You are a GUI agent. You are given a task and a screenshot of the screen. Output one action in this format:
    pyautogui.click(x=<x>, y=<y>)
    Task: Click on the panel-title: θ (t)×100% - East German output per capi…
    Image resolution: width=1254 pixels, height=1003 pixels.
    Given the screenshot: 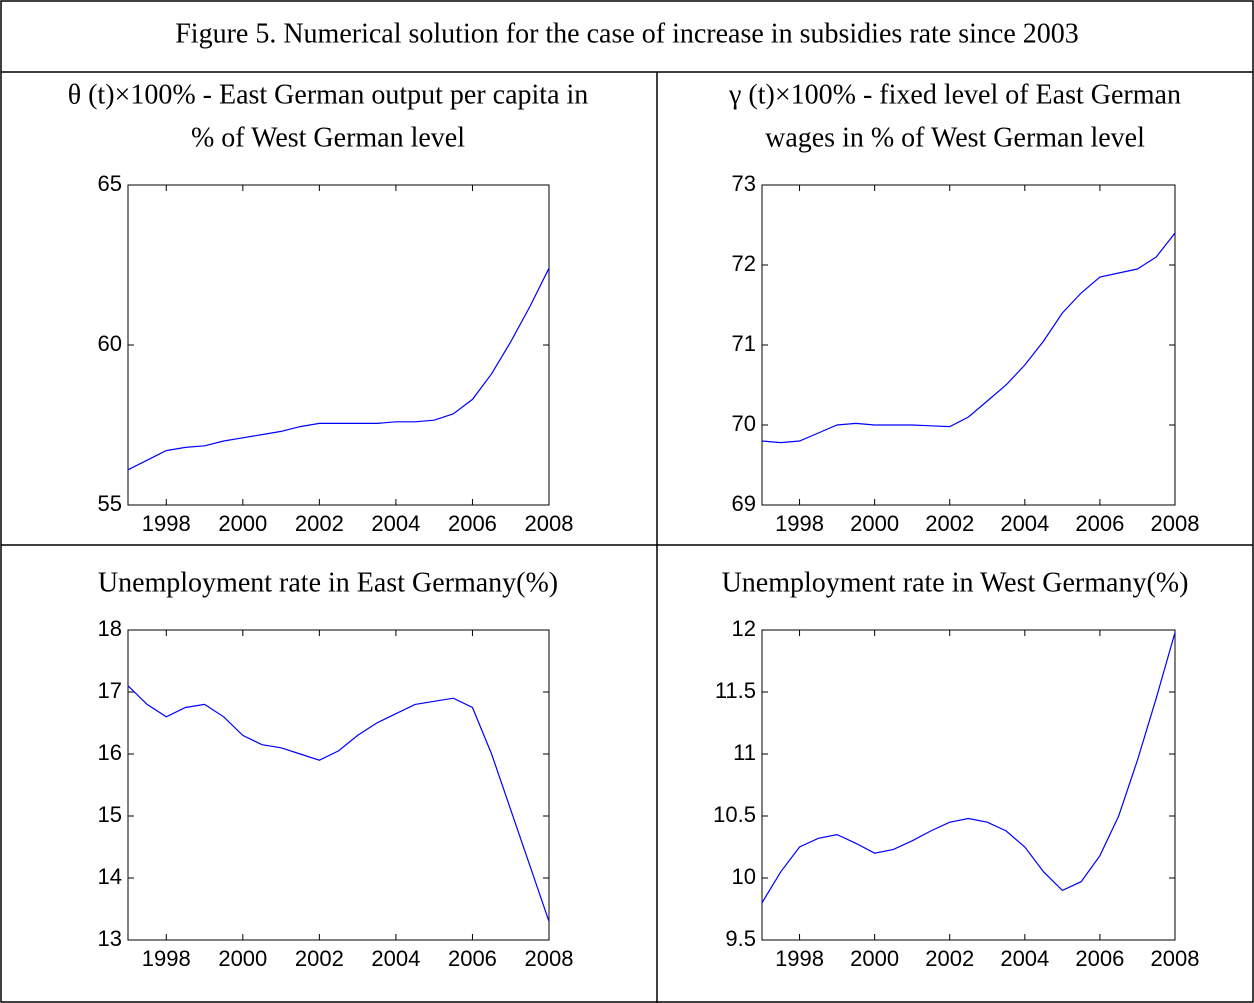 What is the action you would take?
    pyautogui.click(x=328, y=94)
    